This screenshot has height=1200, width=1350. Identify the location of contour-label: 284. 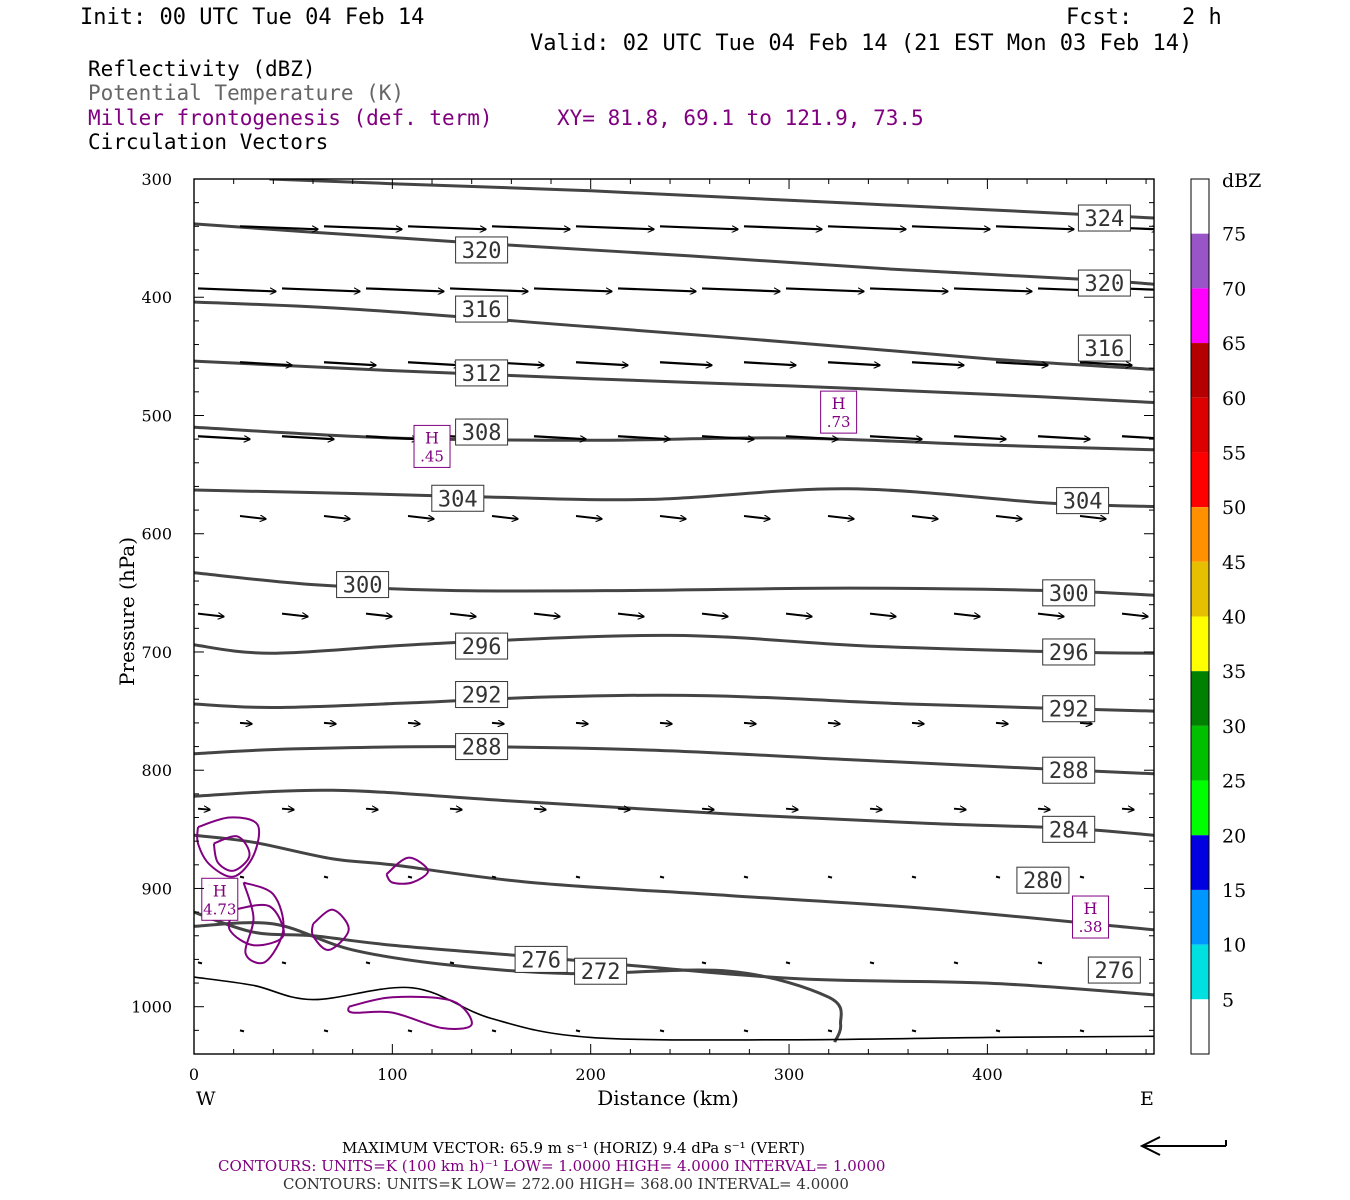
(1069, 830).